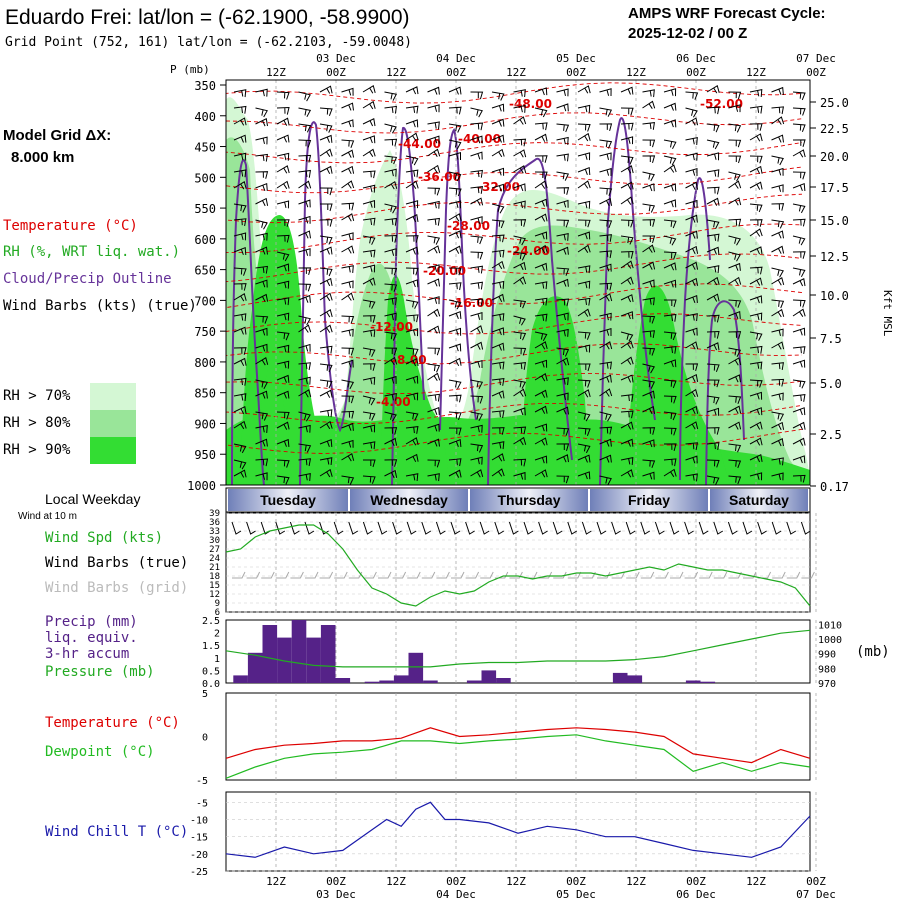 Image resolution: width=900 pixels, height=900 pixels. What do you see at coordinates (37, 396) in the screenshot?
I see `rh-key-label: RH > 70%` at bounding box center [37, 396].